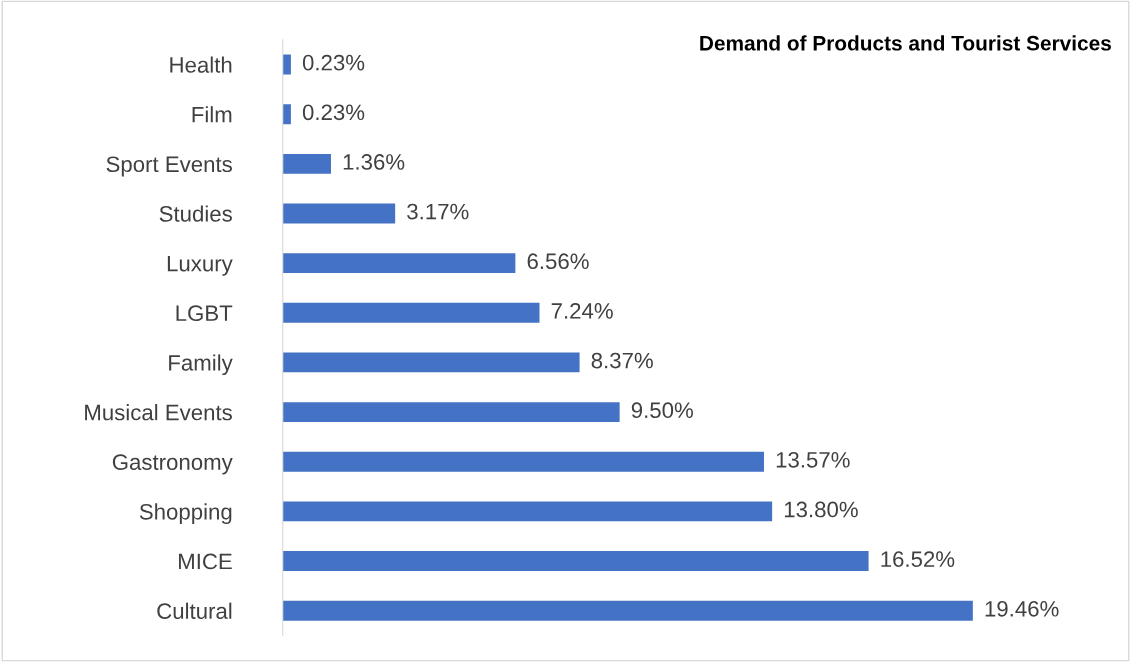  I want to click on data-label: 7.24%, so click(582, 311).